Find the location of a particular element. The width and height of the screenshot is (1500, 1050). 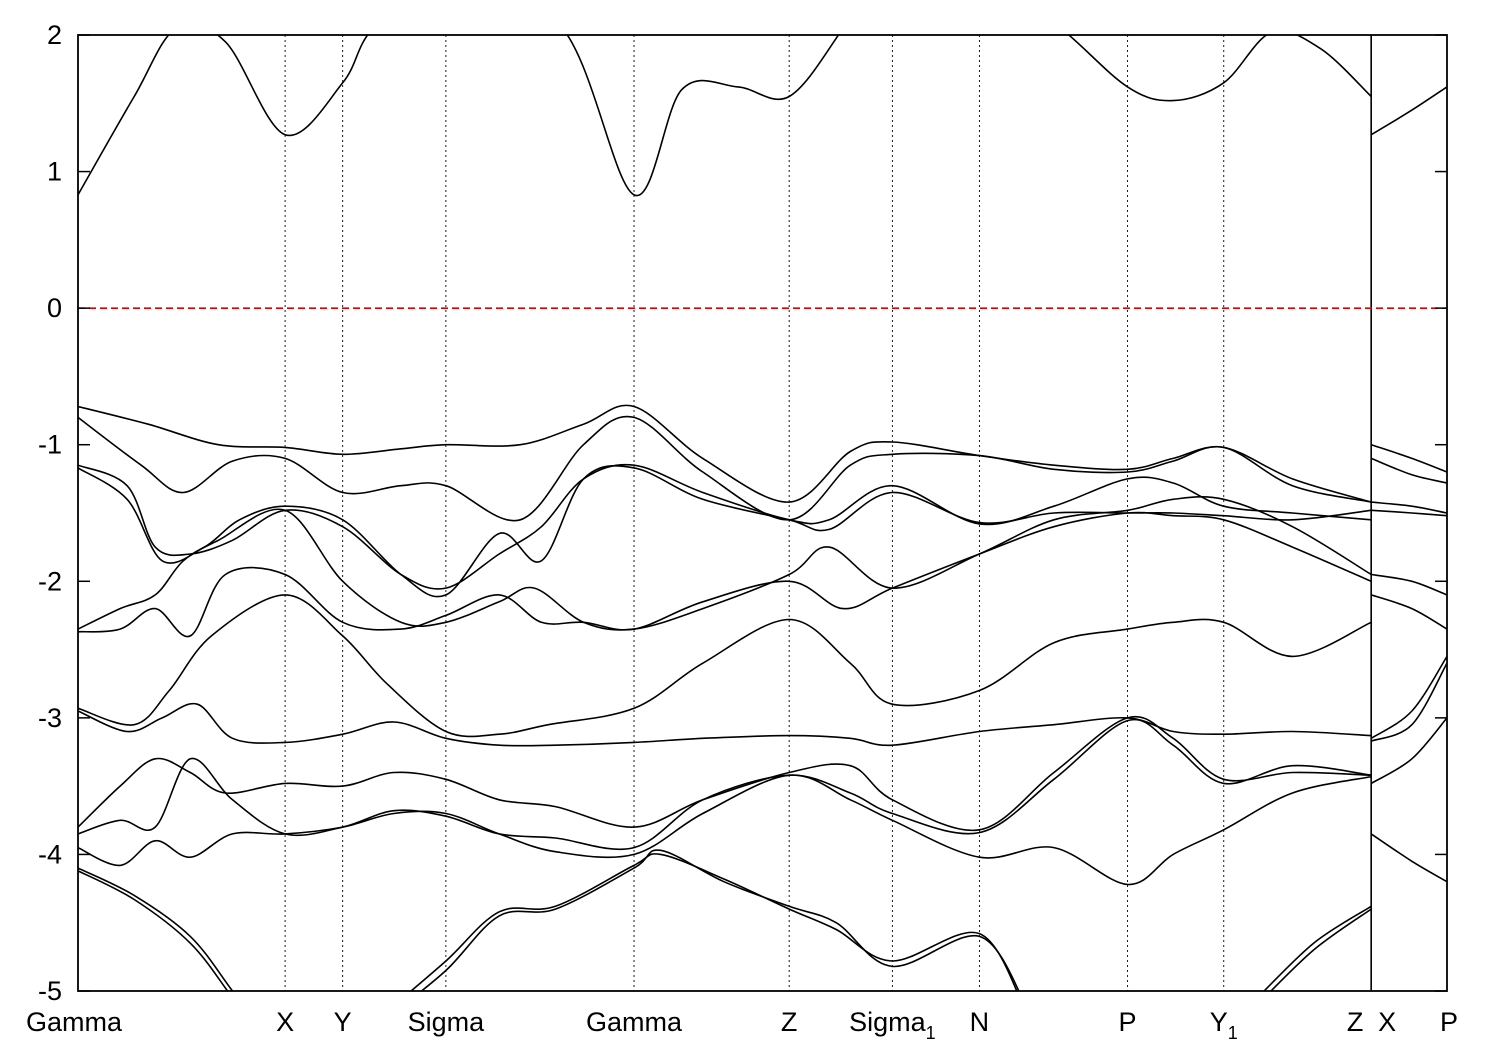

x-tick-label: Sigma is located at coordinates (447, 1022).